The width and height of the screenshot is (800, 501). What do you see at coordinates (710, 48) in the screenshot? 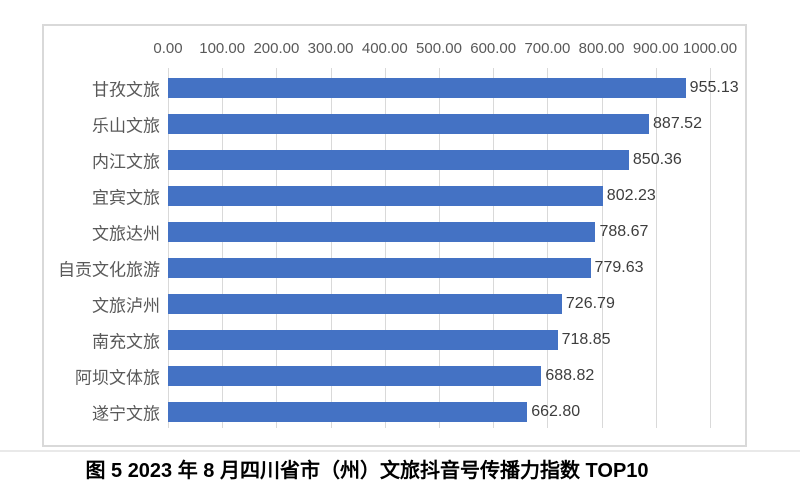
I see `axis-tick-label: 1000.00` at bounding box center [710, 48].